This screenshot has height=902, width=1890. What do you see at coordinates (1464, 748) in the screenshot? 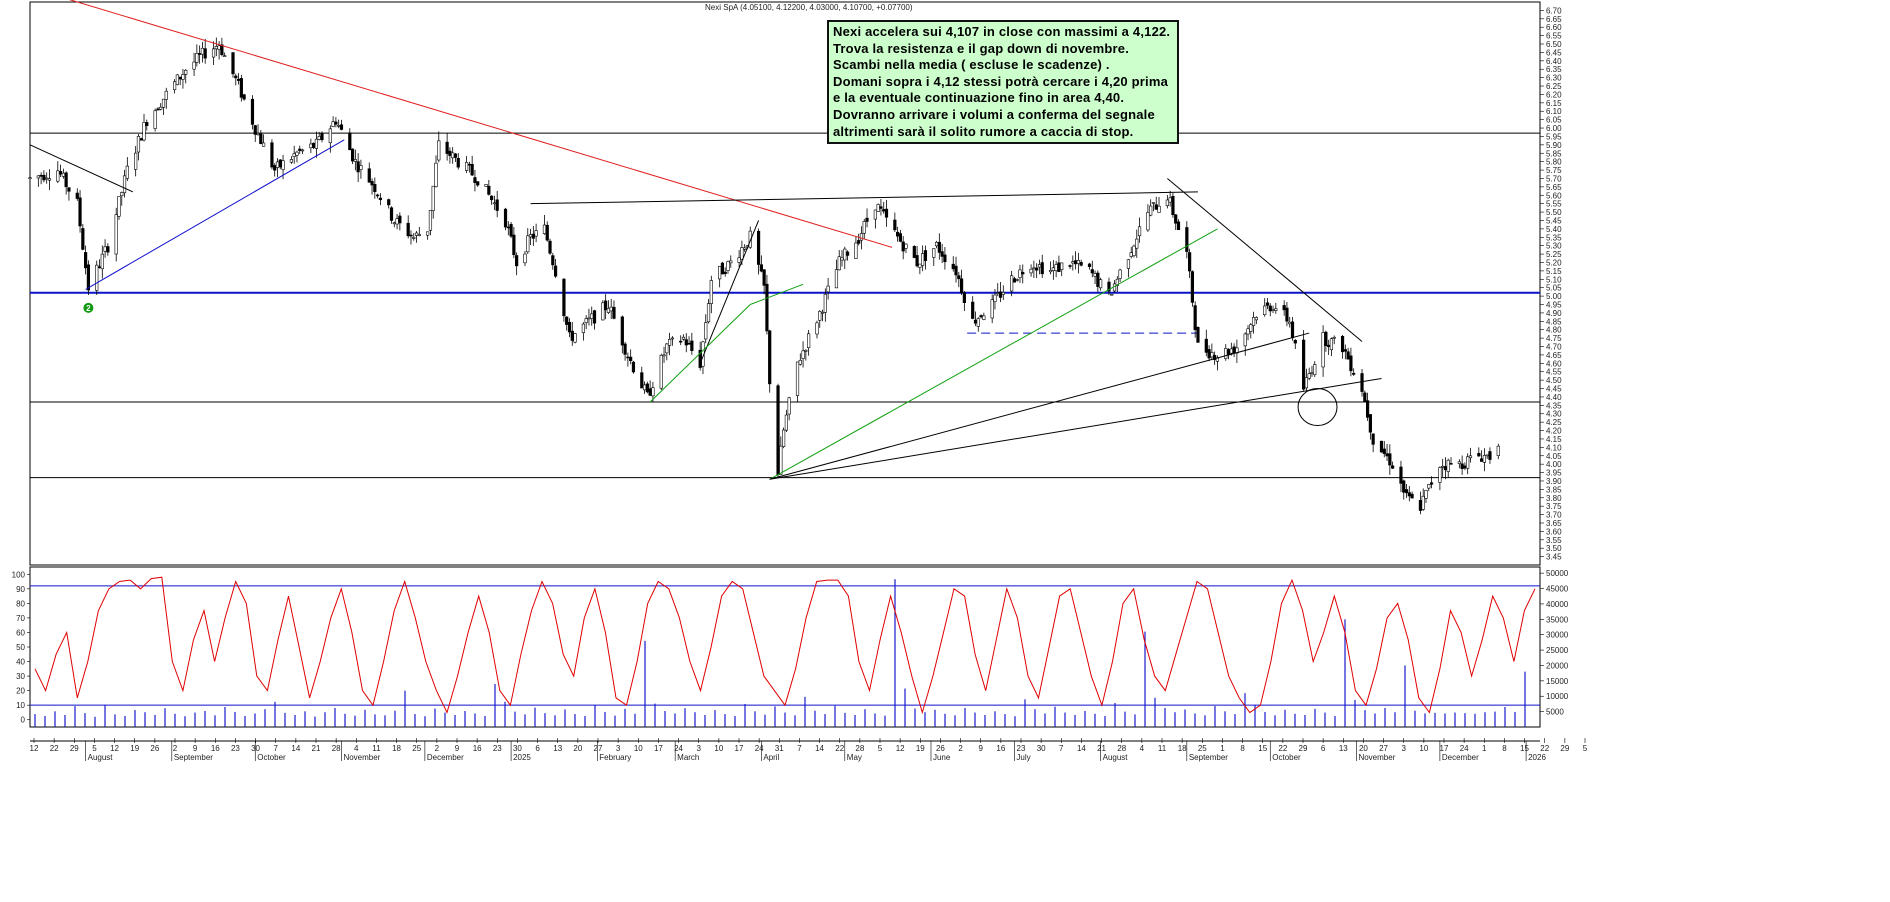
I see `date-tick-label: 24` at bounding box center [1464, 748].